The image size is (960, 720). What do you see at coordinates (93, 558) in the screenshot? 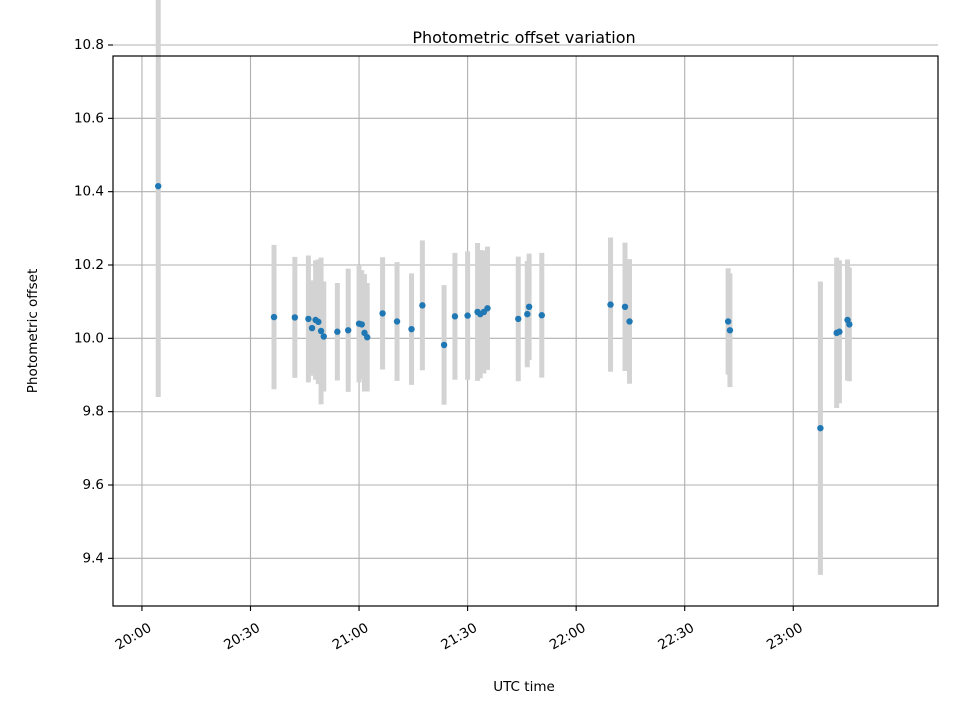
I see `y-tick-label: 9.4` at bounding box center [93, 558].